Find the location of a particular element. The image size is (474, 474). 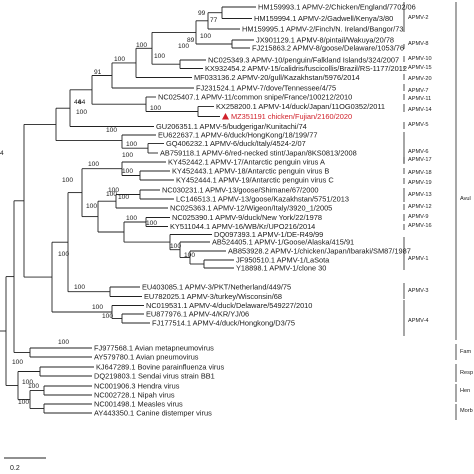

bootstrap-value: 91 is located at coordinates (98, 72).